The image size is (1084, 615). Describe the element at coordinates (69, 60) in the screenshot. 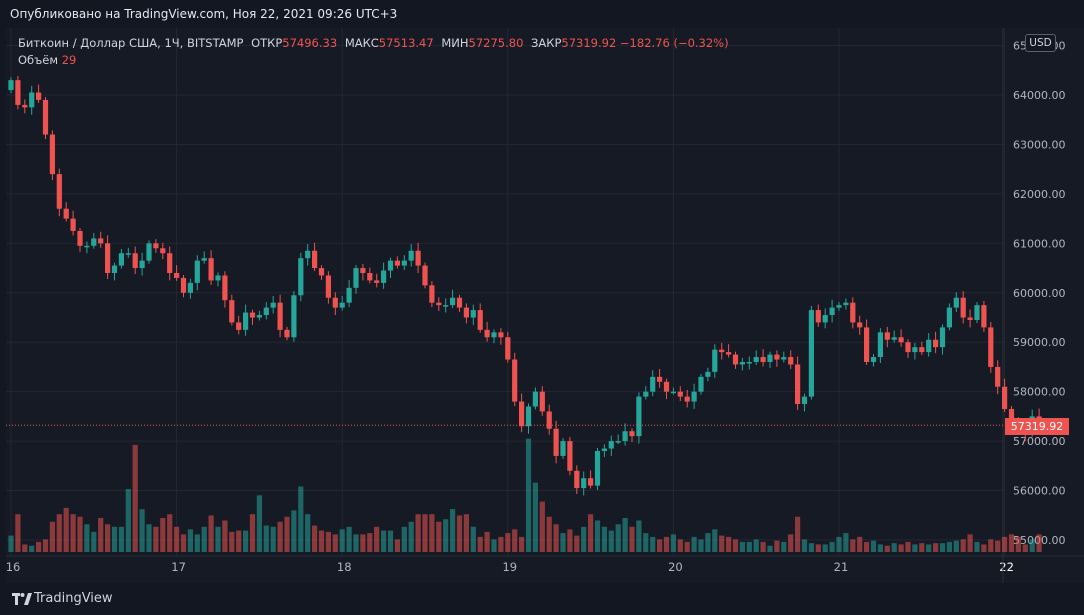

I see `legend-volume-value: 29` at that location.